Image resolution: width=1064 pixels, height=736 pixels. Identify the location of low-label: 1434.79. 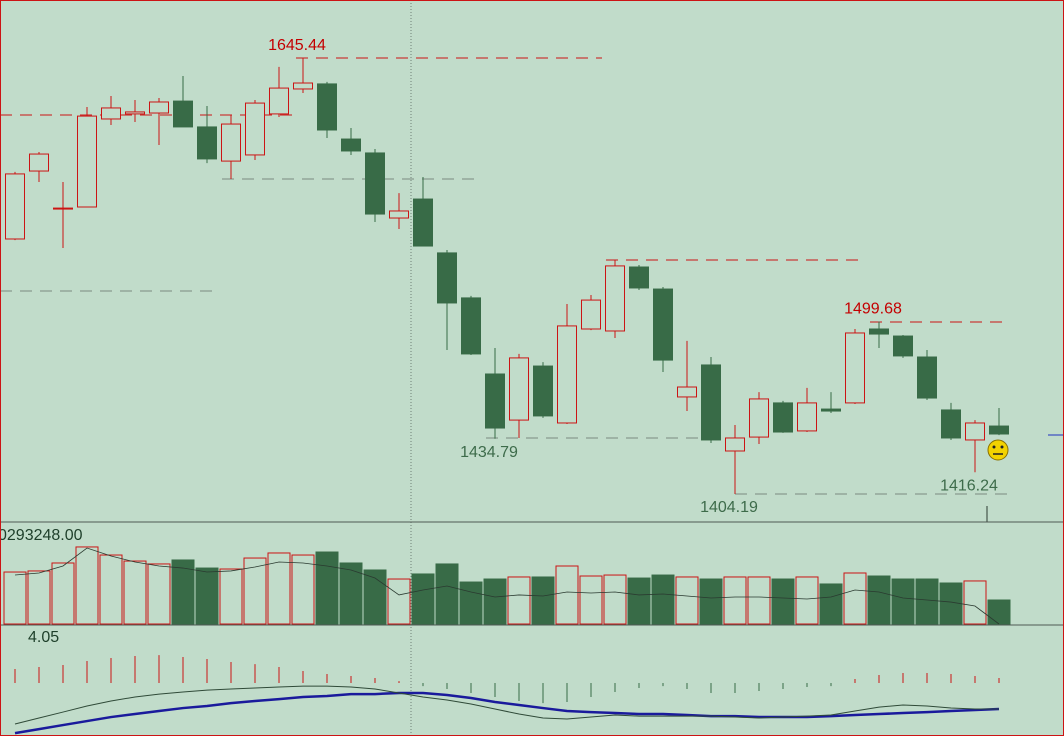
(489, 452).